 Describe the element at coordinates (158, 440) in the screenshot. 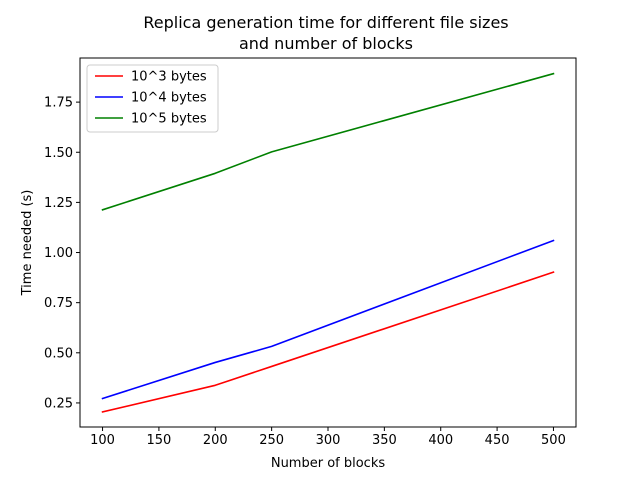

I see `x-tick-label: 150` at that location.